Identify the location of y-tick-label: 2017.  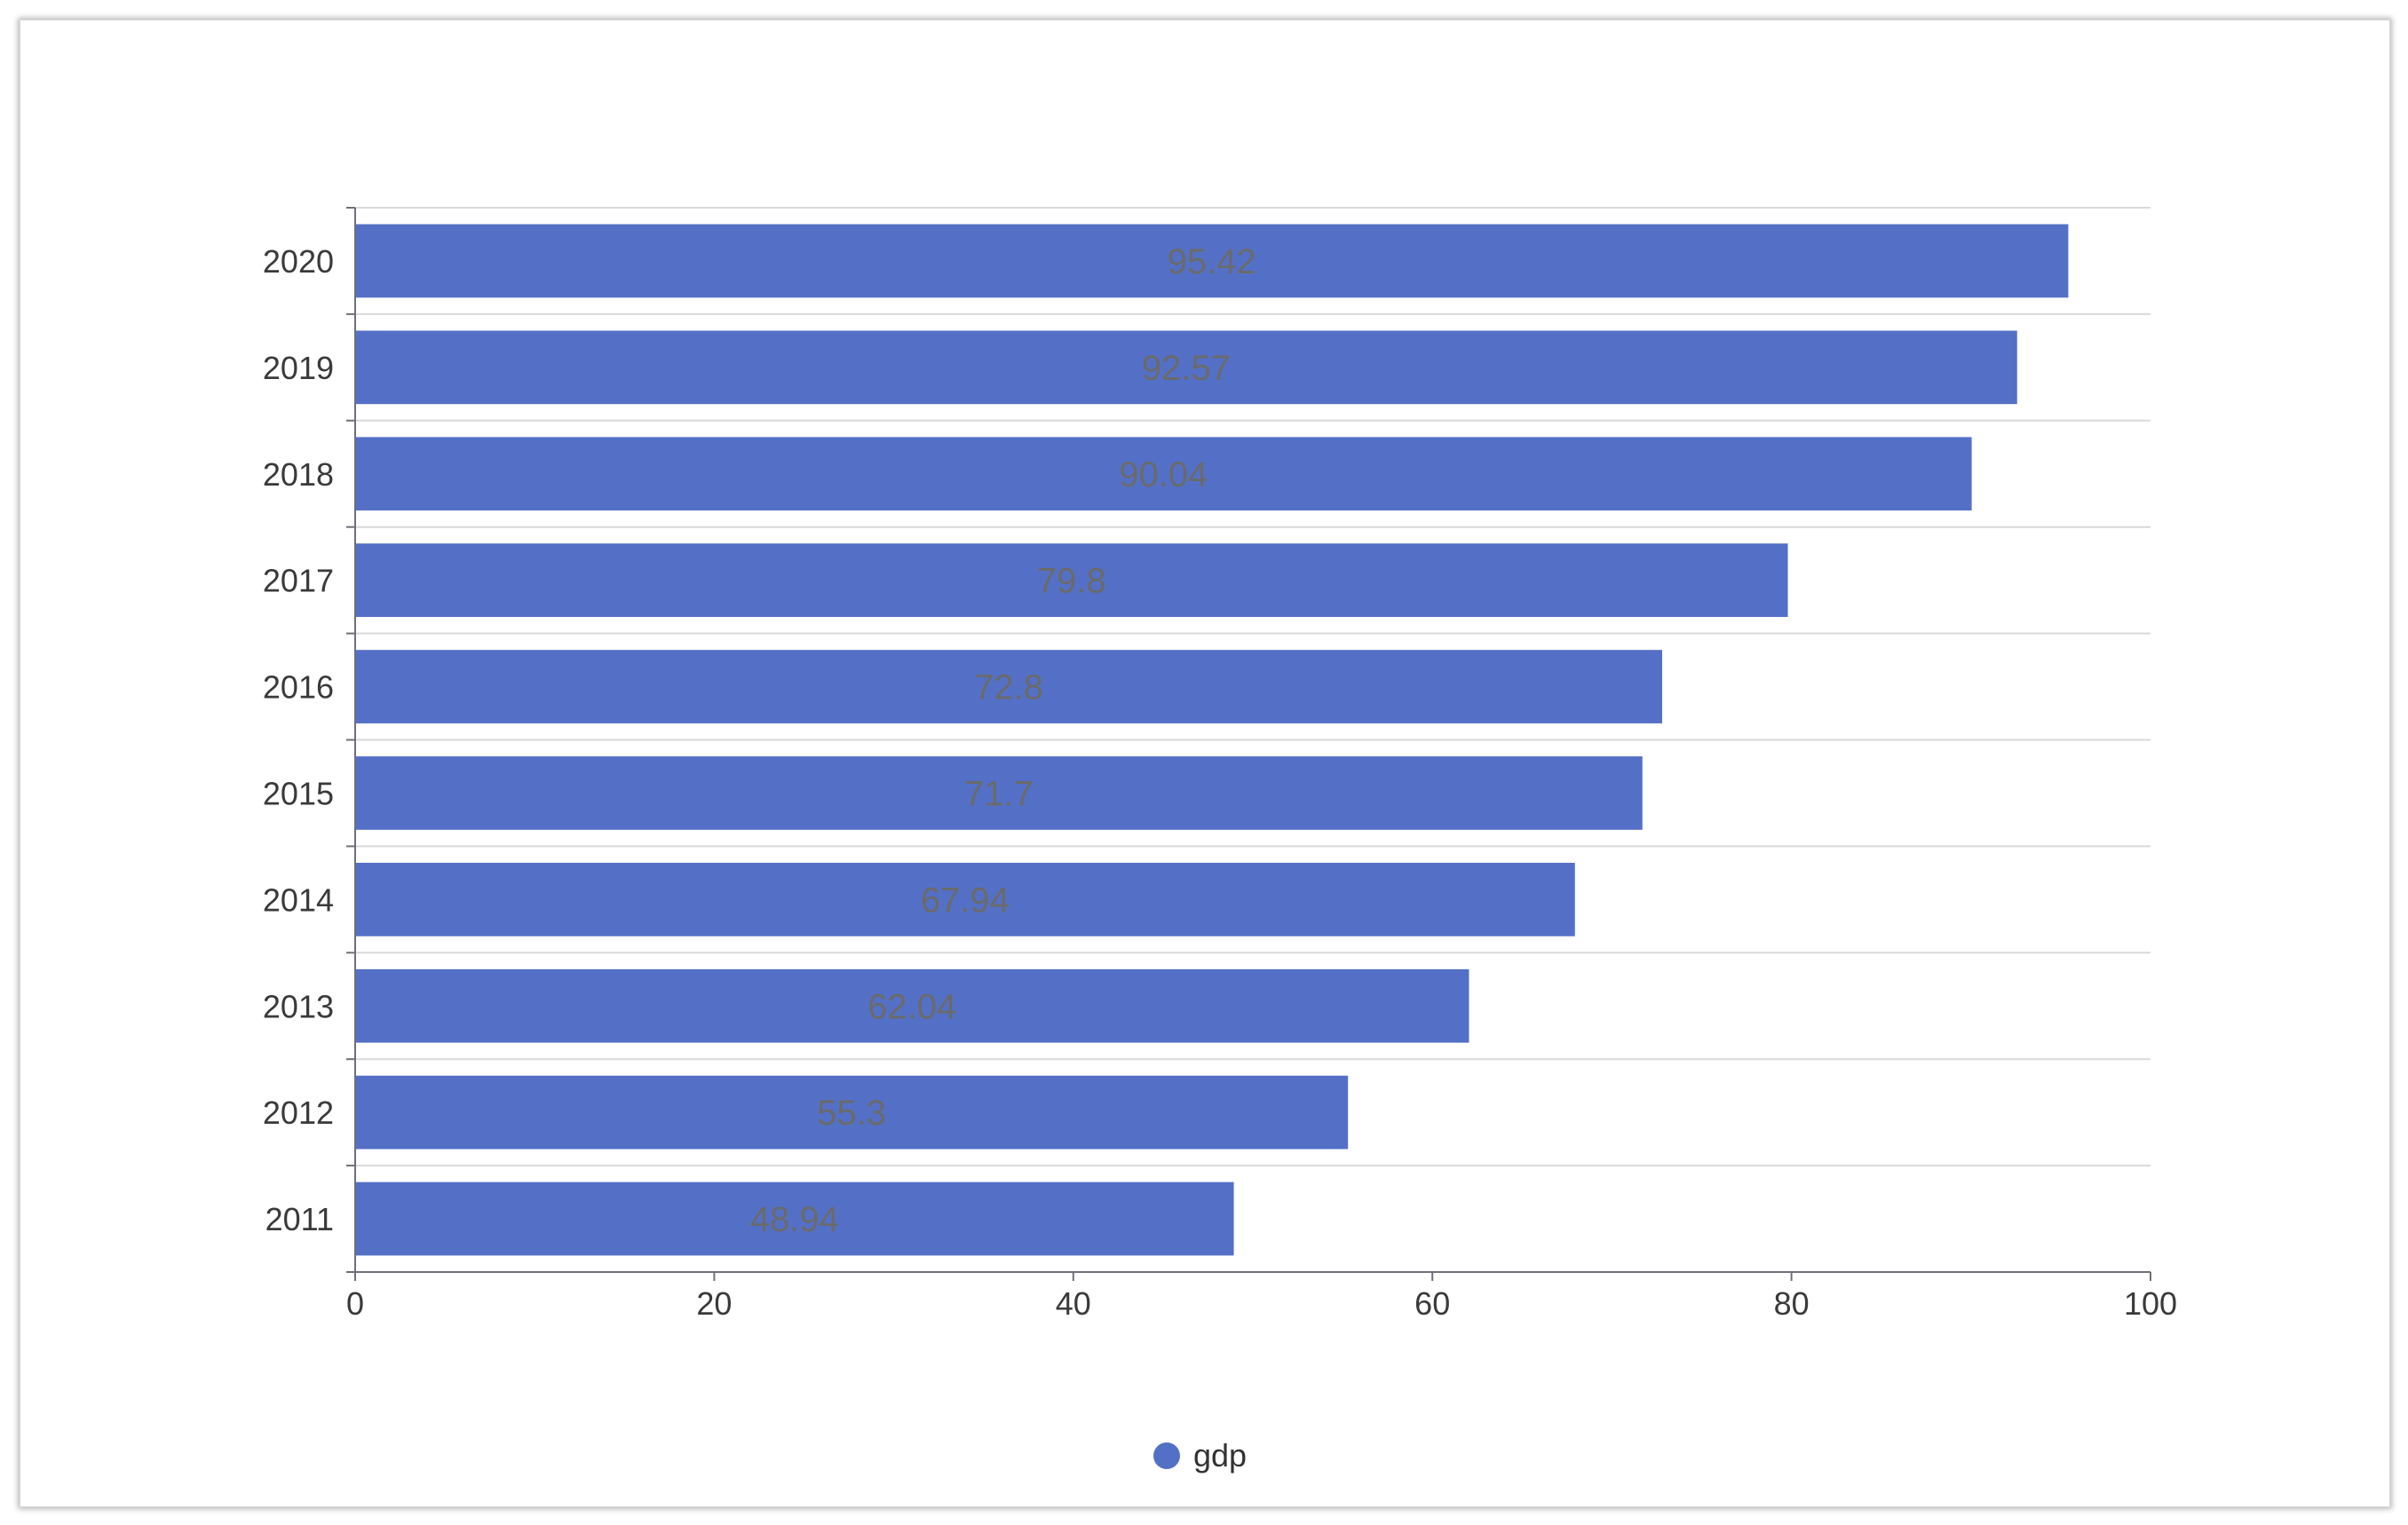
(298, 581).